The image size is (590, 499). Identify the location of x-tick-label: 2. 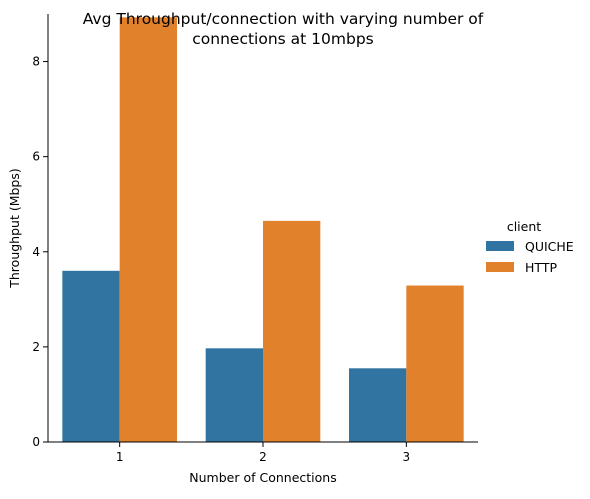
(263, 457).